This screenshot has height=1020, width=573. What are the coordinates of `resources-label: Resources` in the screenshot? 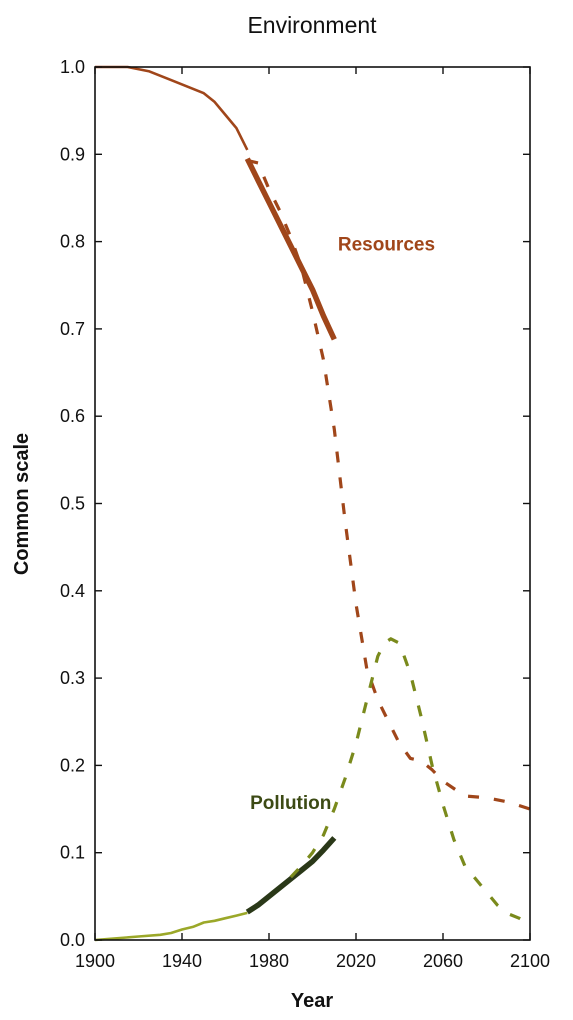 It's located at (386, 244).